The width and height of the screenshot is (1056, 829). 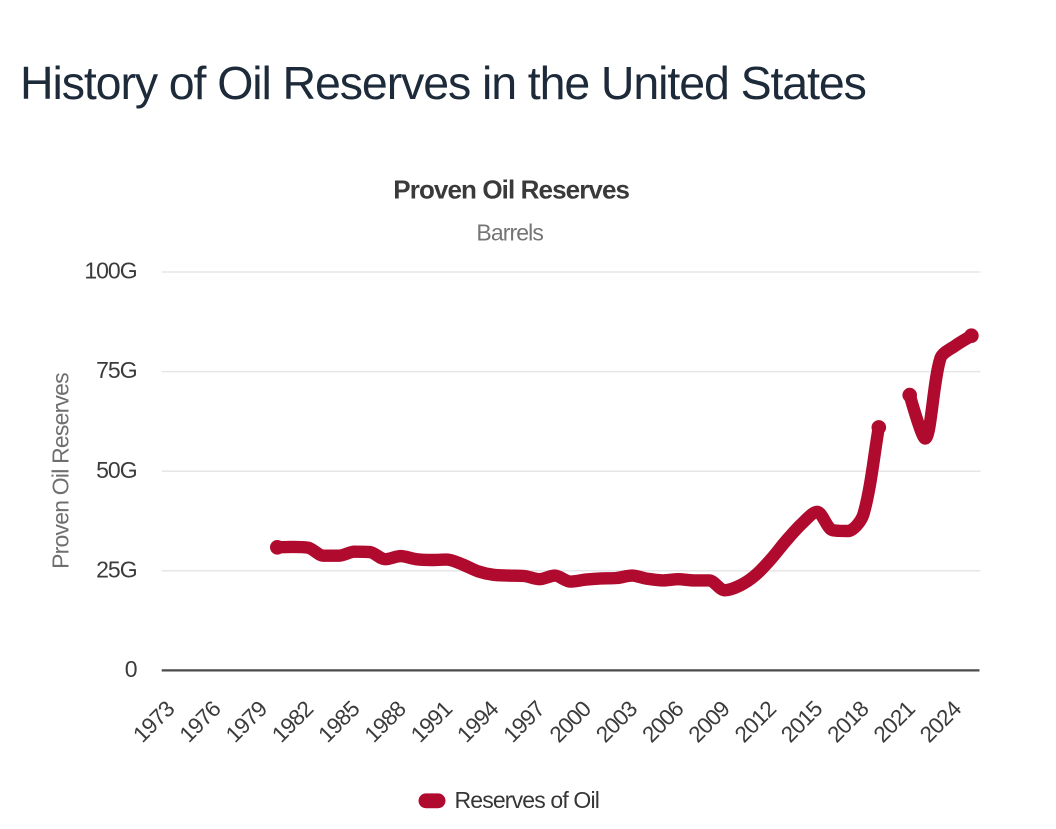 What do you see at coordinates (616, 721) in the screenshot?
I see `svg-text: 2003` at bounding box center [616, 721].